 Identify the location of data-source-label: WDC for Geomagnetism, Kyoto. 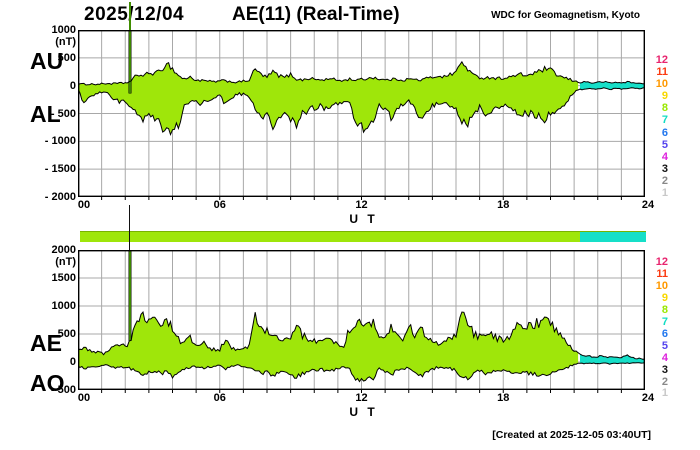
(565, 15).